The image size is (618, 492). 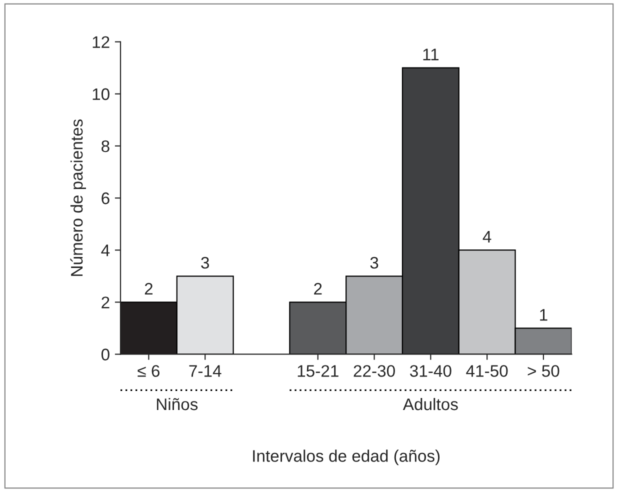 What do you see at coordinates (487, 236) in the screenshot?
I see `data-label: 4` at bounding box center [487, 236].